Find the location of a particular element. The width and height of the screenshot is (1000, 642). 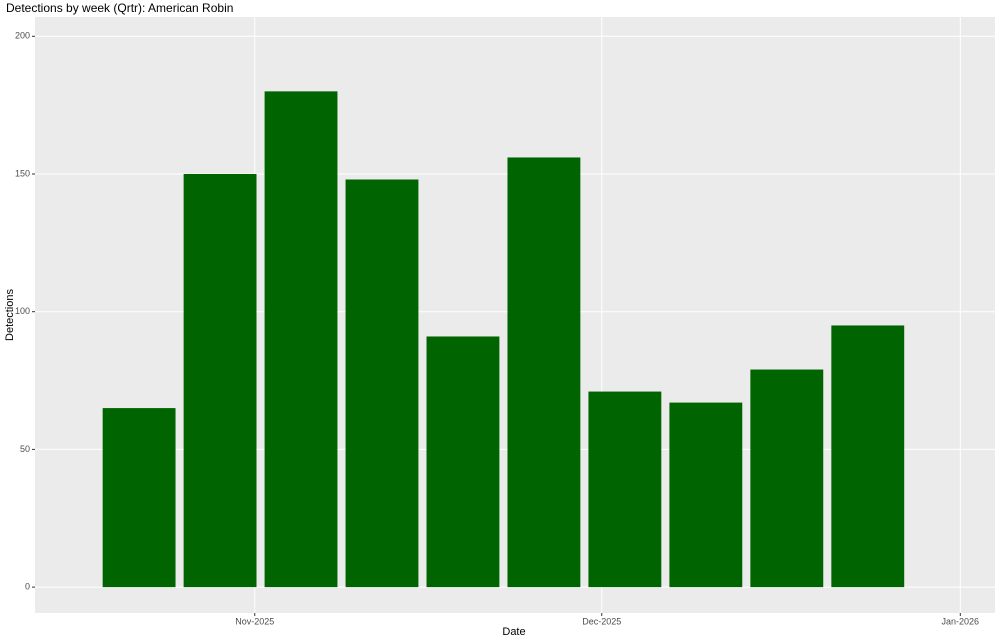

y-tick-label: 200 is located at coordinates (22, 36).